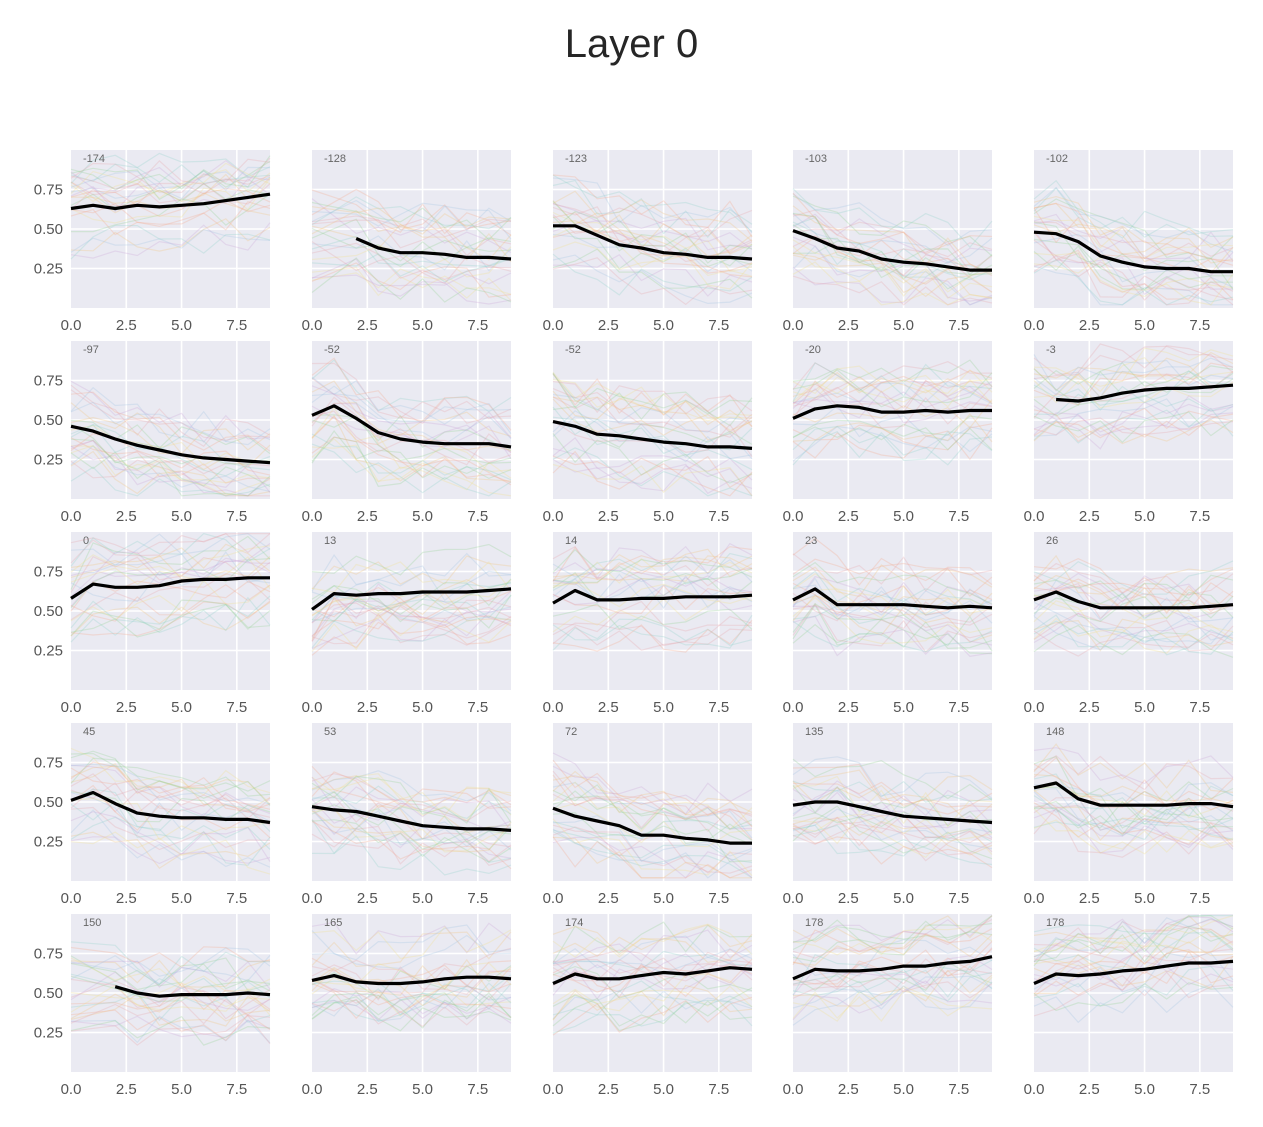 The image size is (1263, 1127). I want to click on subplot-label: -123, so click(576, 159).